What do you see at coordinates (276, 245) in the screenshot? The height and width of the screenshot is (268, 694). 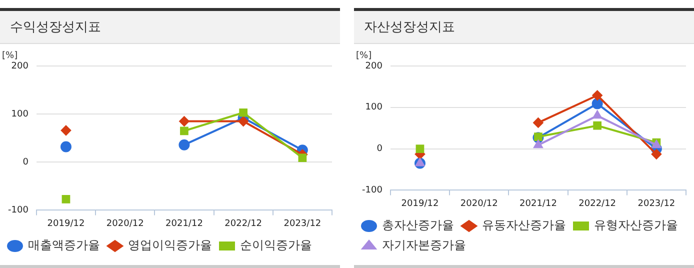 I see `legend-label: 순이익증가율` at bounding box center [276, 245].